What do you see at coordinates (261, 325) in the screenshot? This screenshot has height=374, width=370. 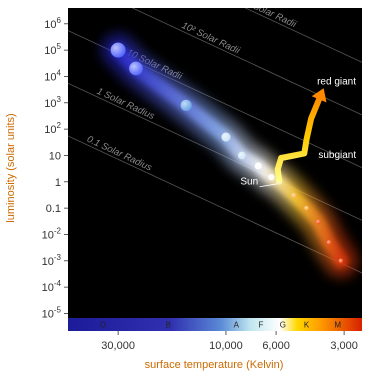 I see `spectral-class-F: F` at bounding box center [261, 325].